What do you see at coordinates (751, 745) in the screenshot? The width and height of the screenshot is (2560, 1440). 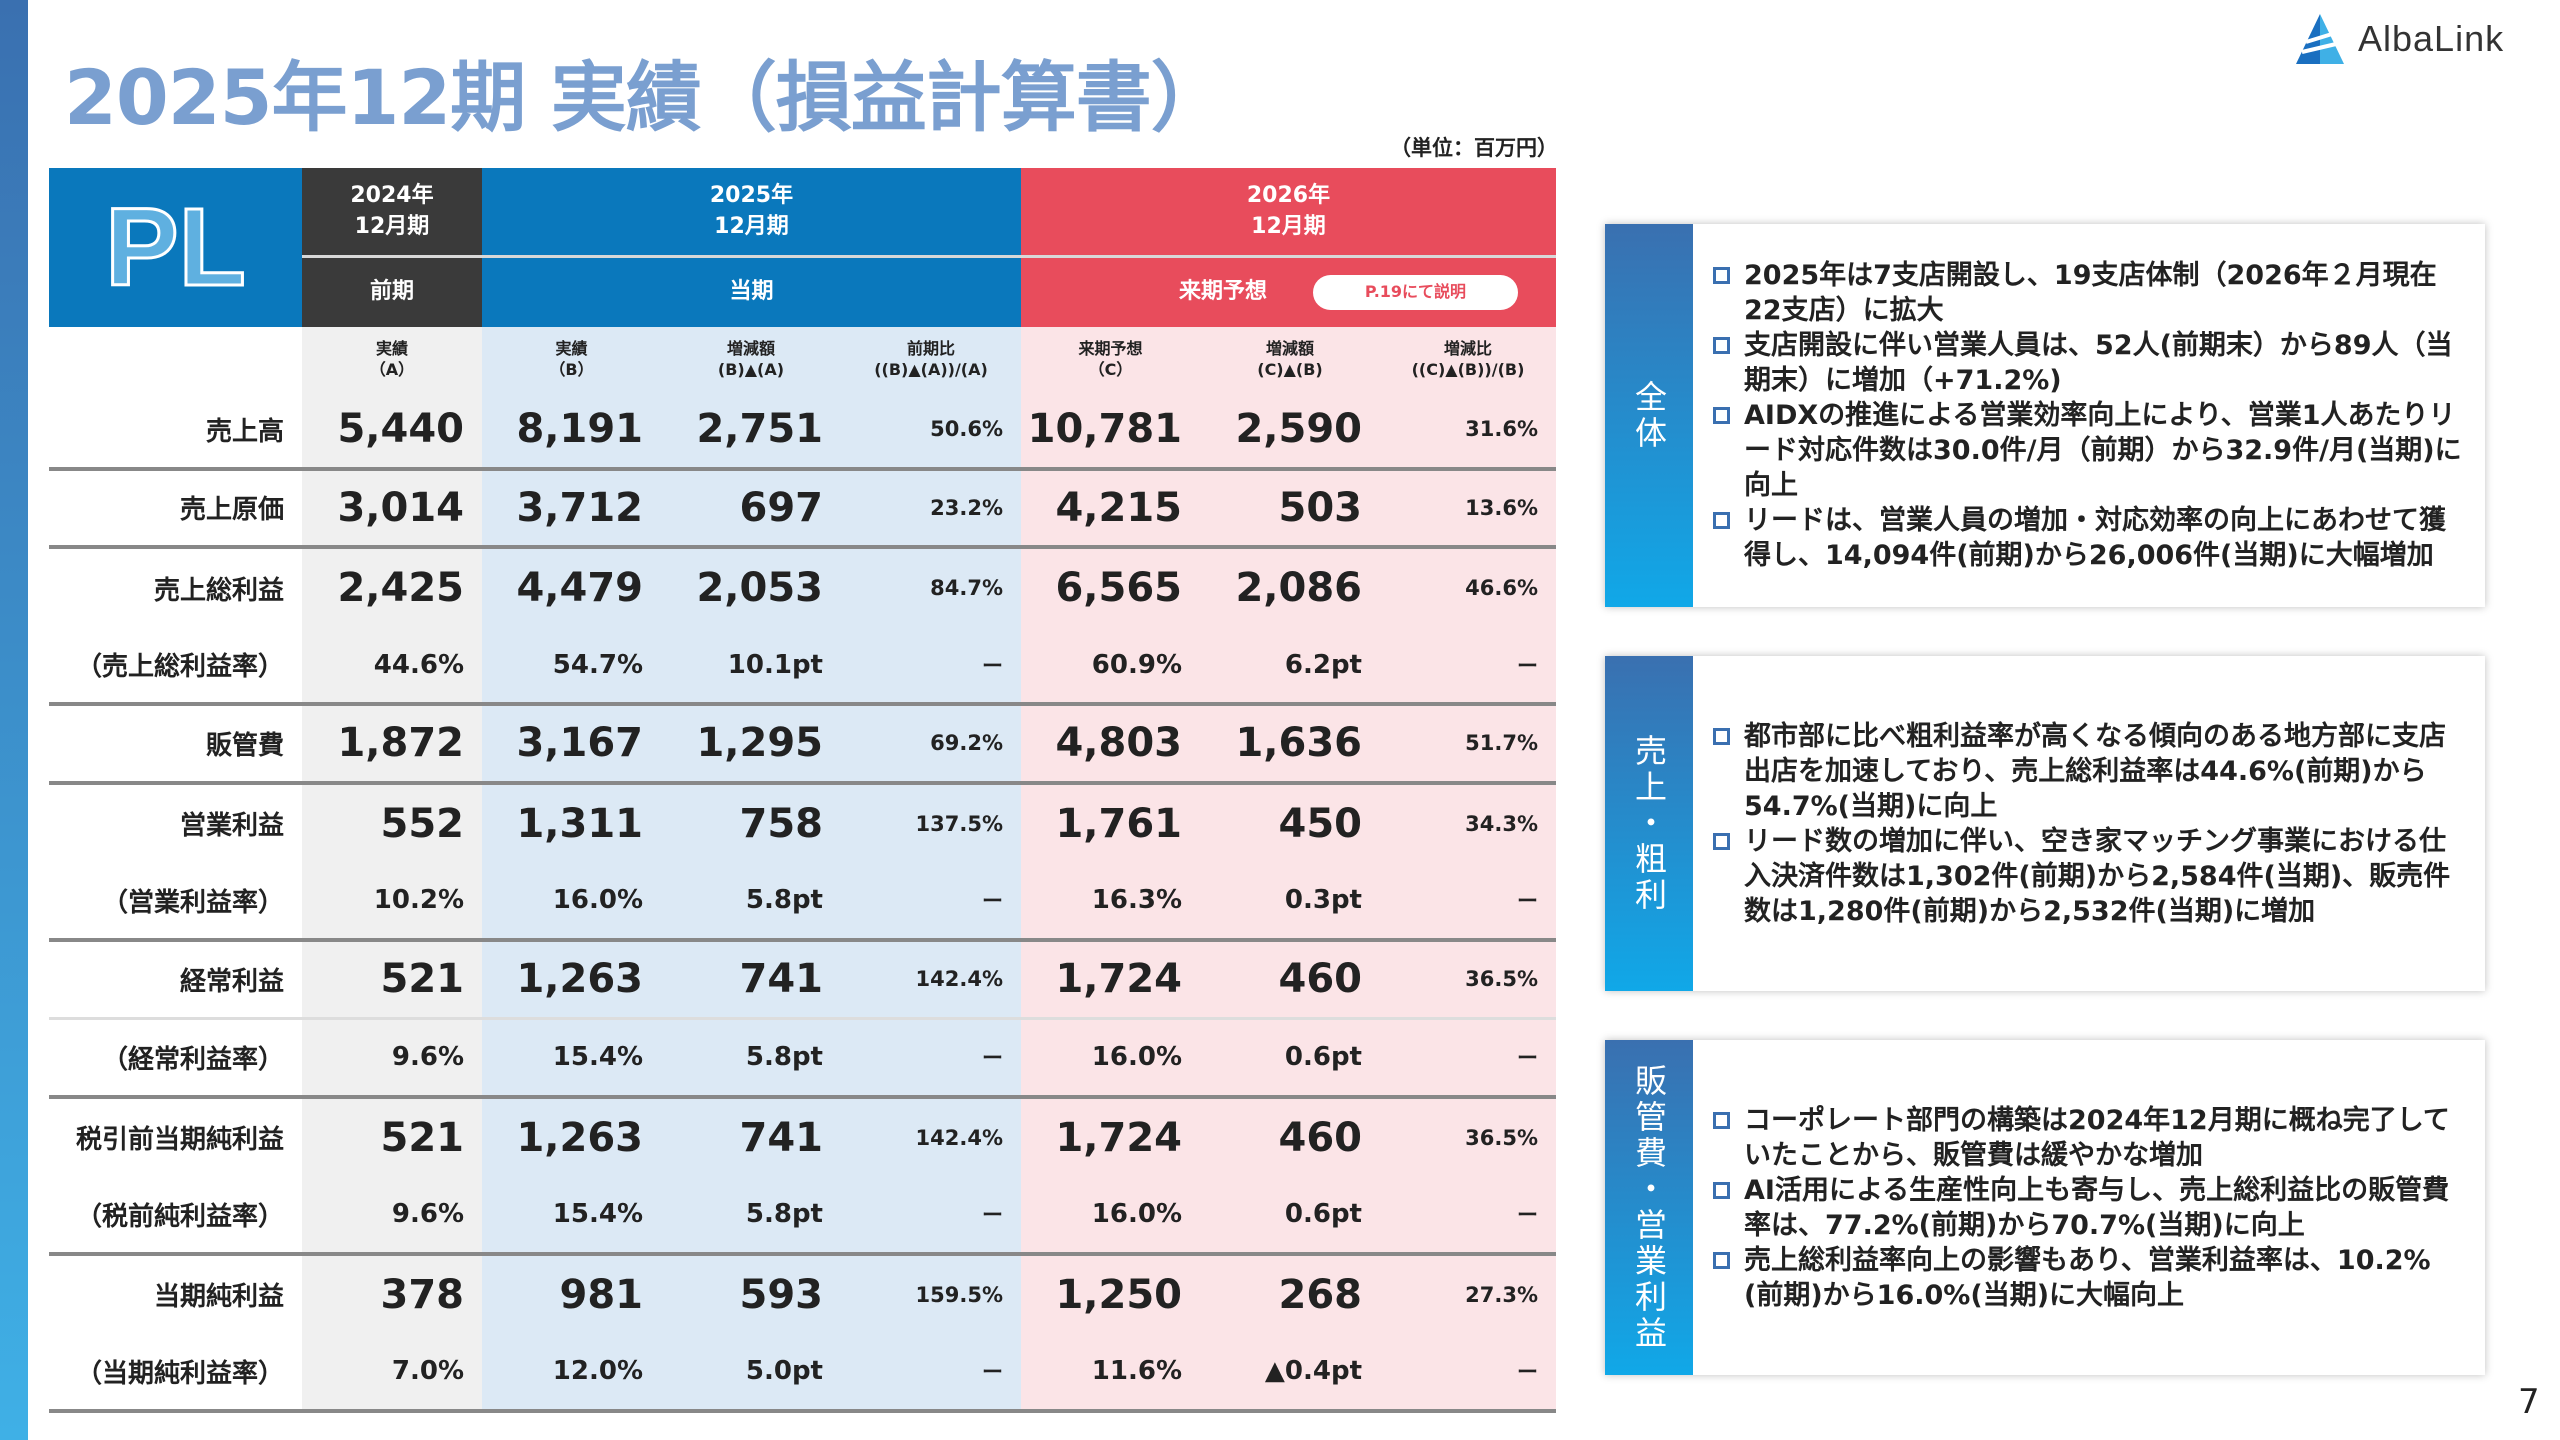 I see `table-cell: 1,295` at bounding box center [751, 745].